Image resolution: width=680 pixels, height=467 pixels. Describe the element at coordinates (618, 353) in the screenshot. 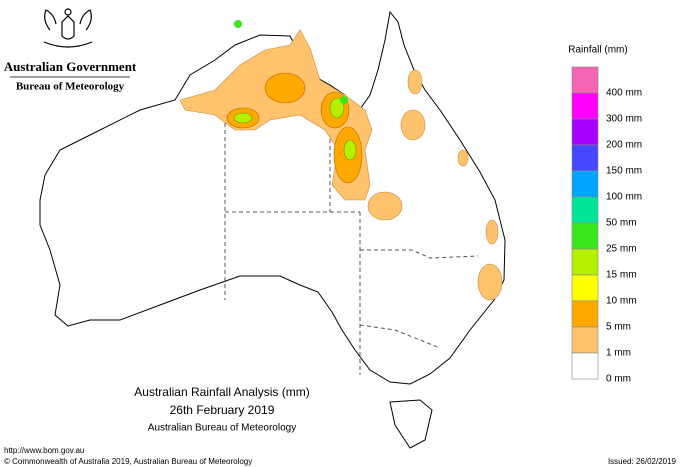

I see `legend-label: 1 mm` at that location.